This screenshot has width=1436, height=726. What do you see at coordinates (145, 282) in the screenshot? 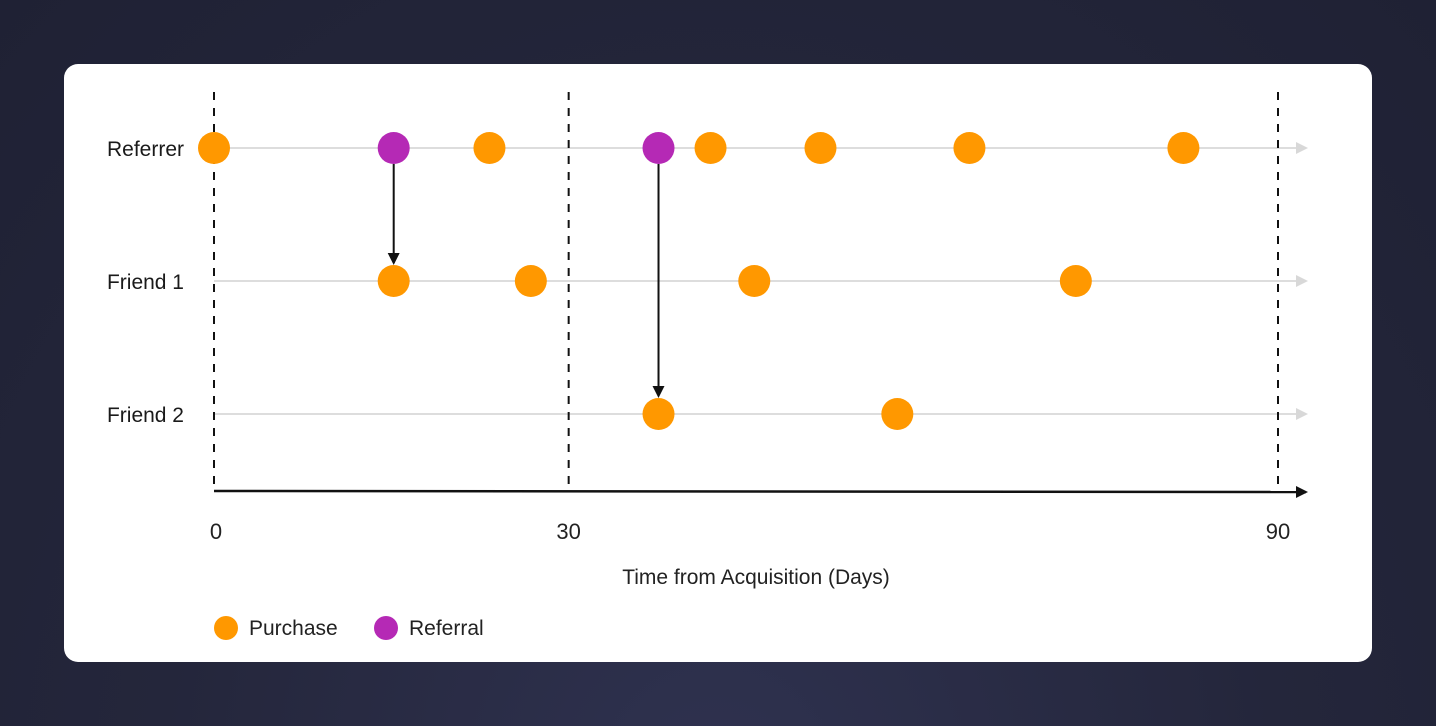
I see `row-label-friend-1: Friend 1` at bounding box center [145, 282].